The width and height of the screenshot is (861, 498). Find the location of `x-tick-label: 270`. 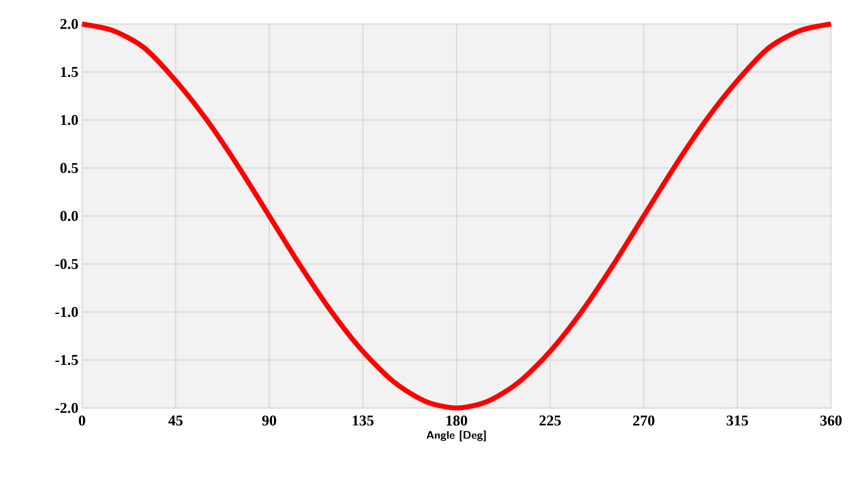

x-tick-label: 270 is located at coordinates (643, 421).